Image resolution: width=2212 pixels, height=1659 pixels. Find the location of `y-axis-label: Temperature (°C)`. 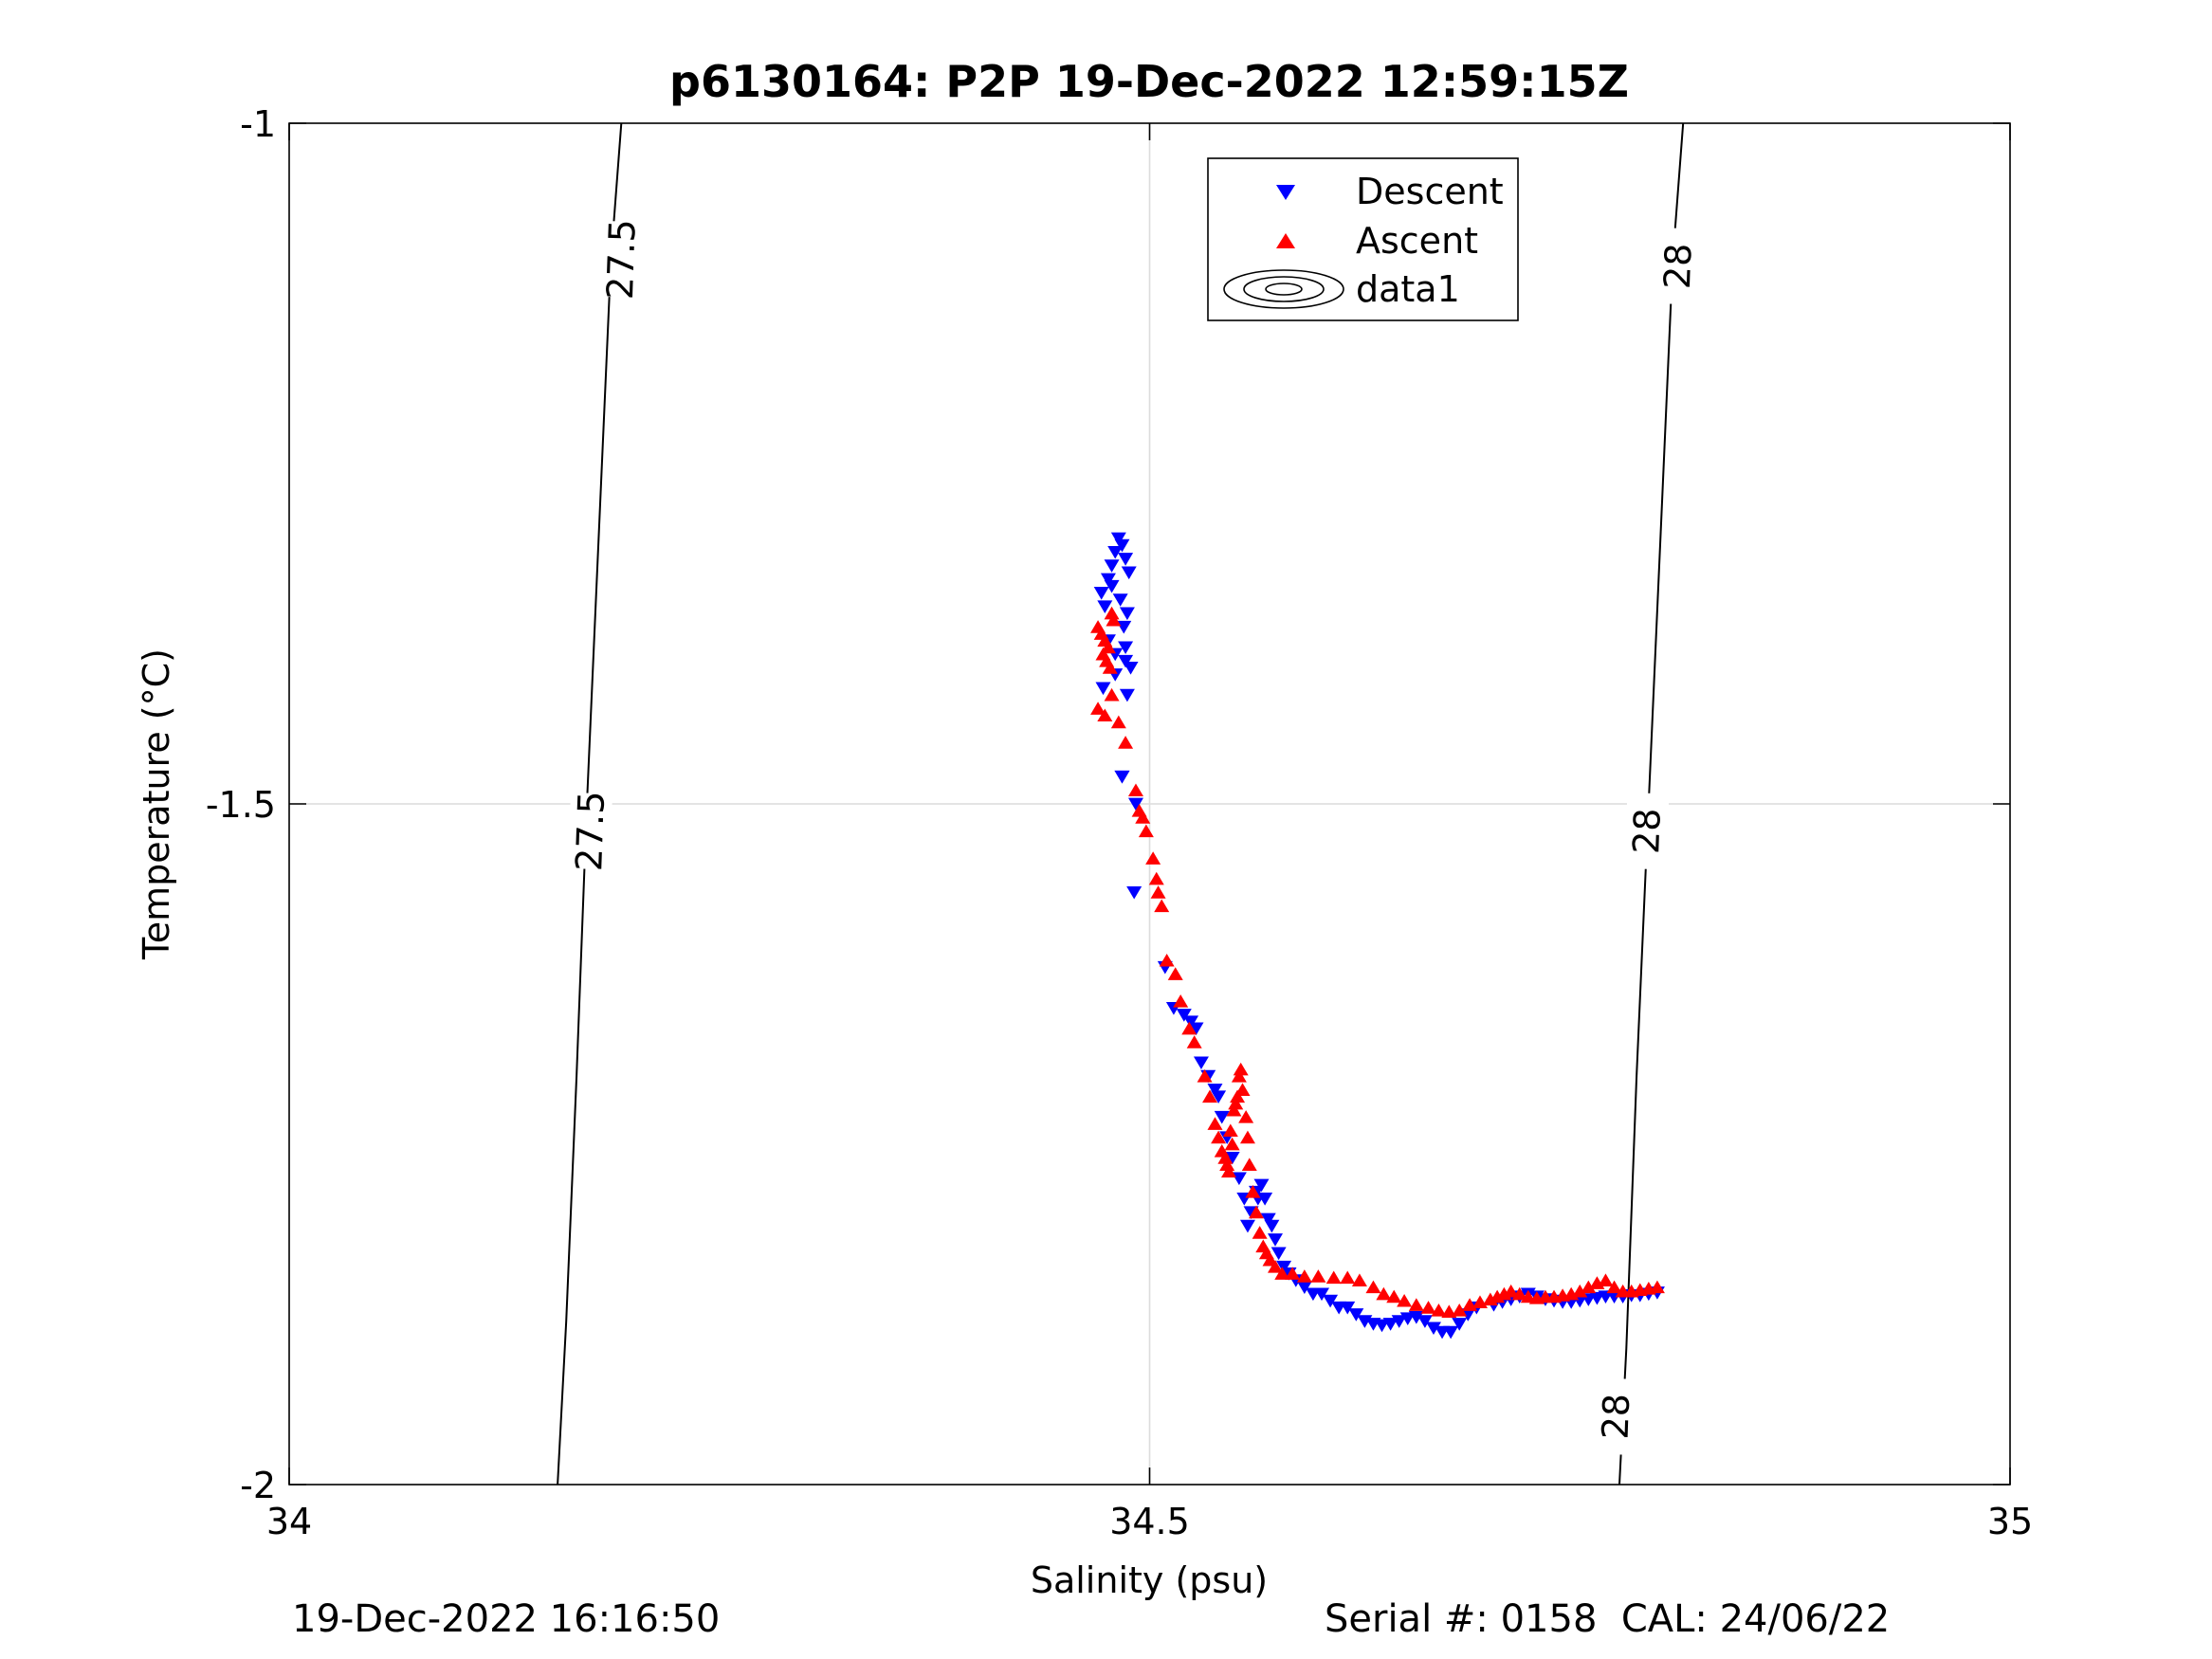

y-axis-label: Temperature (°C) is located at coordinates (156, 804).